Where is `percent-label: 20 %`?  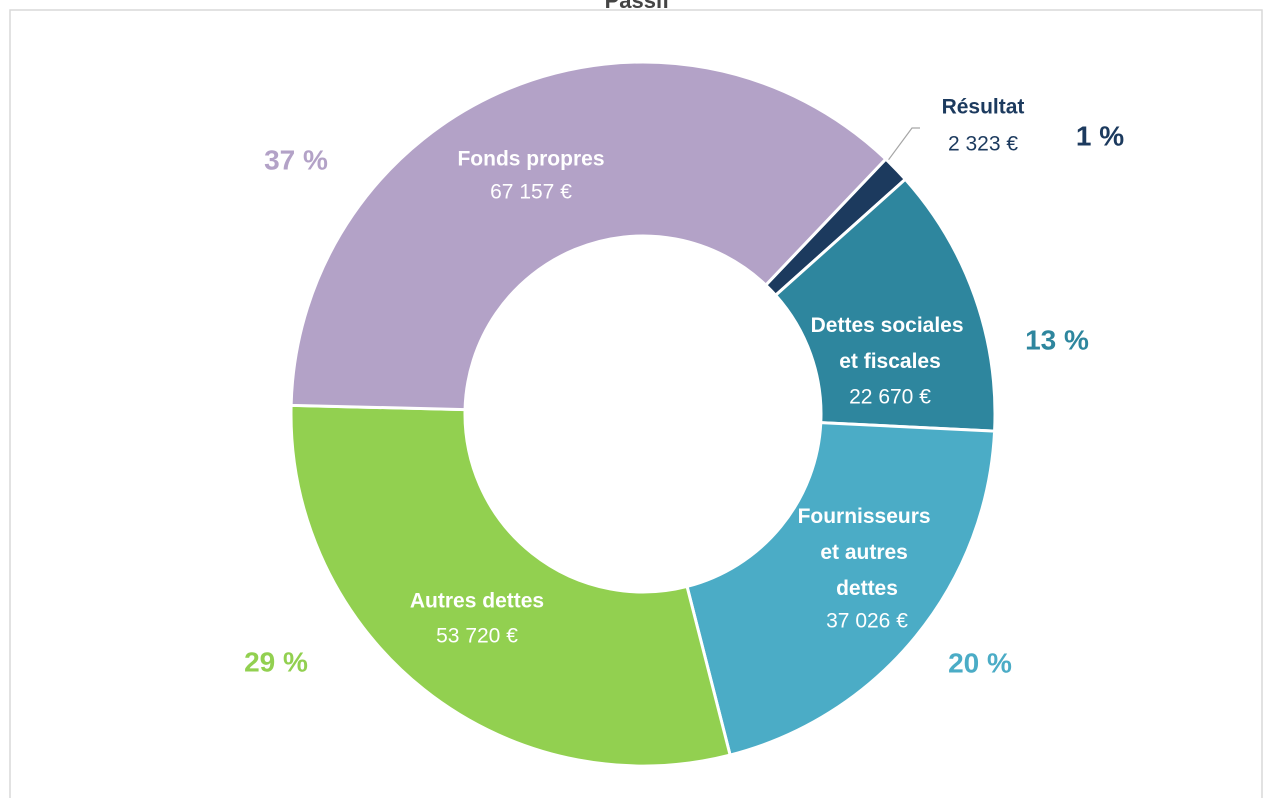
percent-label: 20 % is located at coordinates (980, 662).